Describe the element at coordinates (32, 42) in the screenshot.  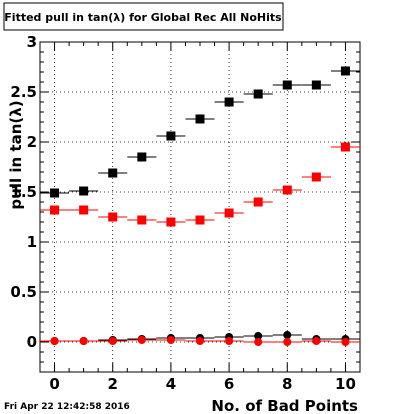
I see `y-tick-label: 3` at that location.